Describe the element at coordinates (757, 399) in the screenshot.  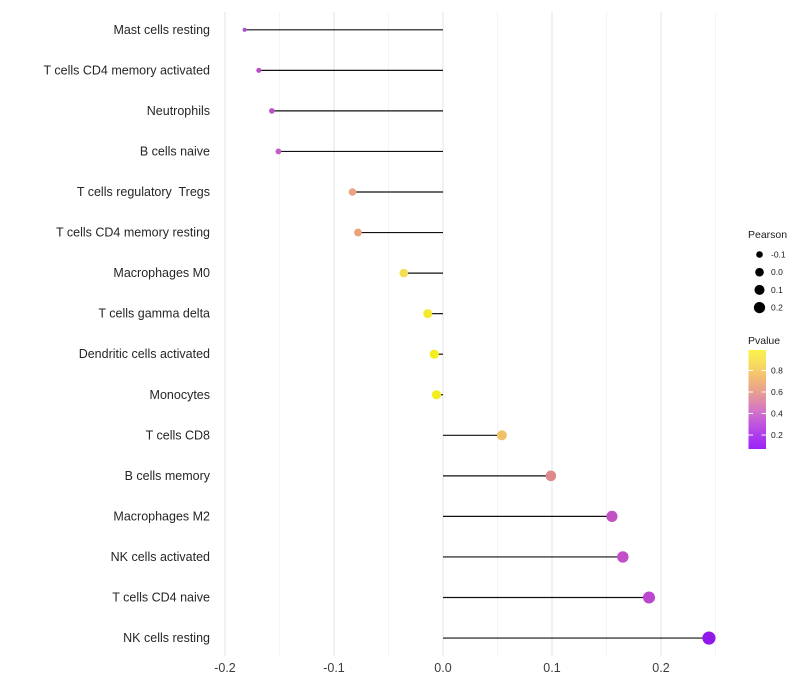
I see `pvalue-colorbar` at that location.